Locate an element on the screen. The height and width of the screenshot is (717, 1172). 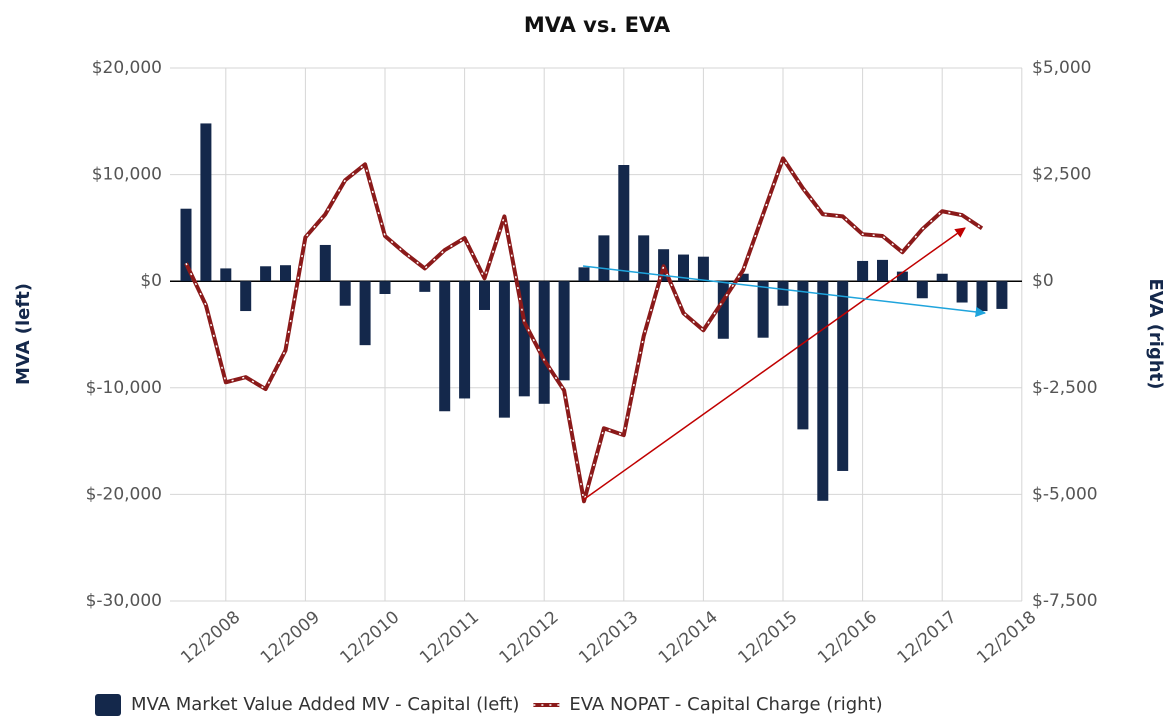
x-tick-label: 12/2016 is located at coordinates (847, 637).